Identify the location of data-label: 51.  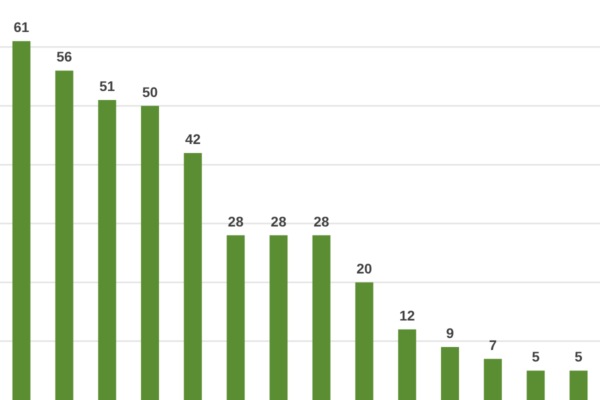
(107, 86).